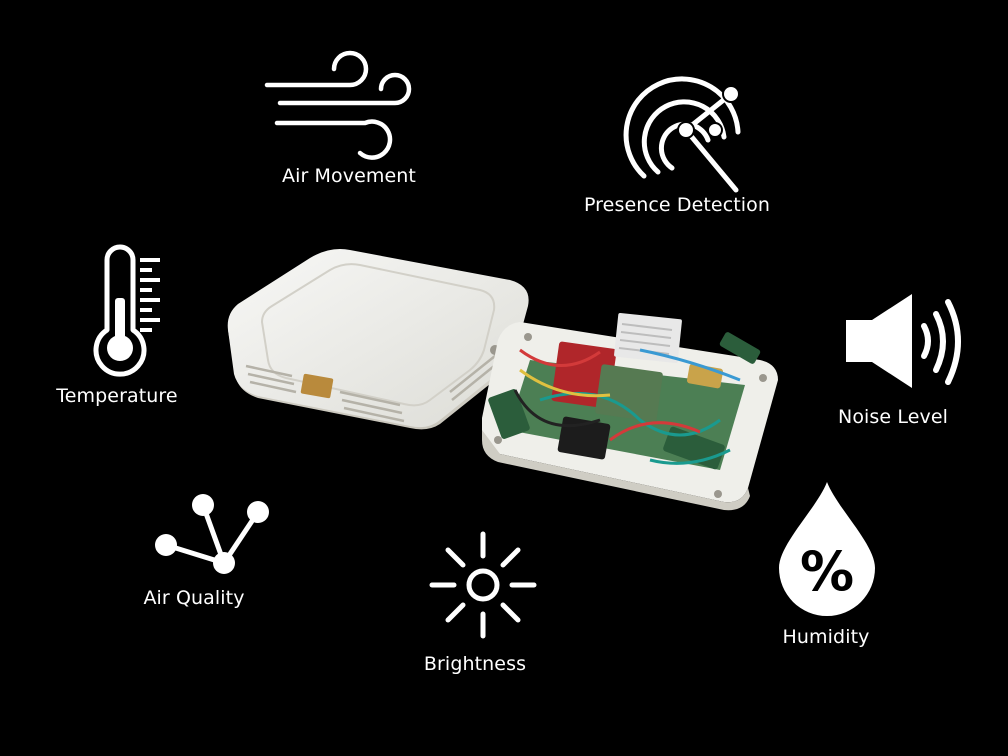 This screenshot has height=756, width=1008. Describe the element at coordinates (630, 411) in the screenshot. I see `open-sensor-board` at that location.